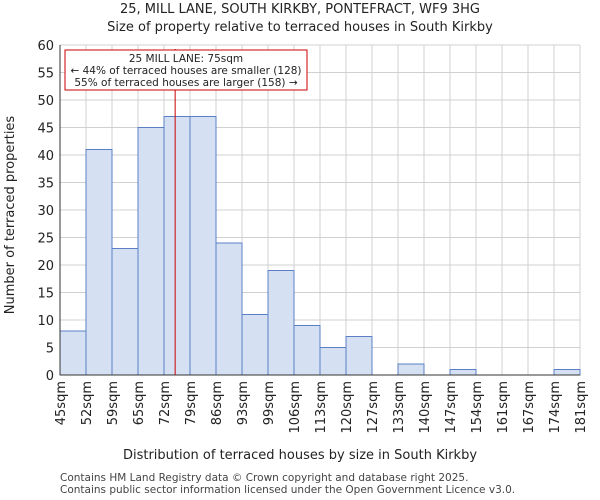  I want to click on annotation-line1: 25 MILL LANE: 75sqm, so click(186, 59).